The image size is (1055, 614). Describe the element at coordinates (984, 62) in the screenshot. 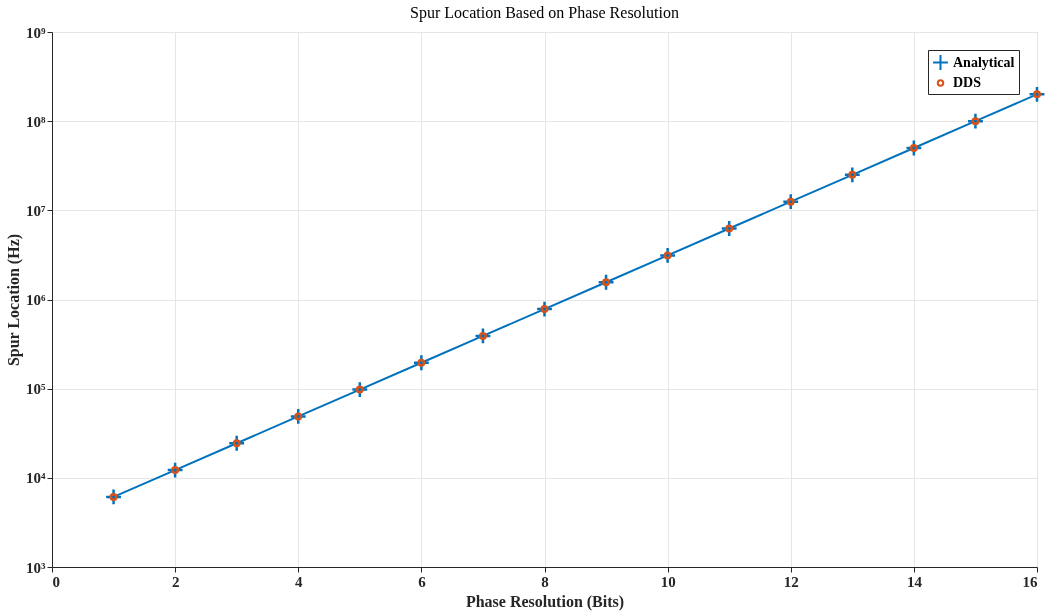

I see `legend-label: Analytical` at that location.